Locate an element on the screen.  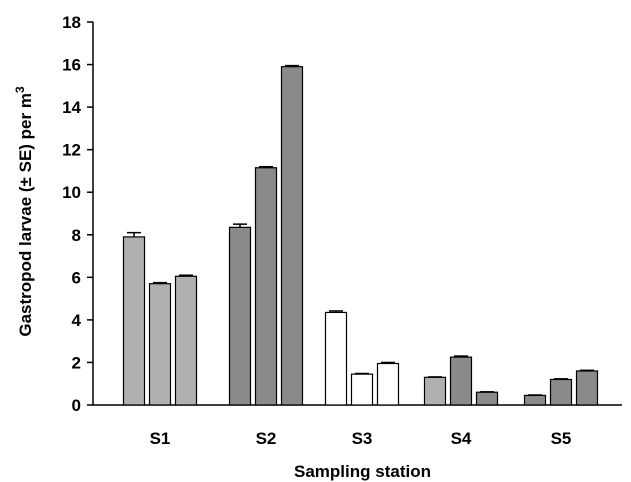
y-tick-label: 0 is located at coordinates (76, 405).